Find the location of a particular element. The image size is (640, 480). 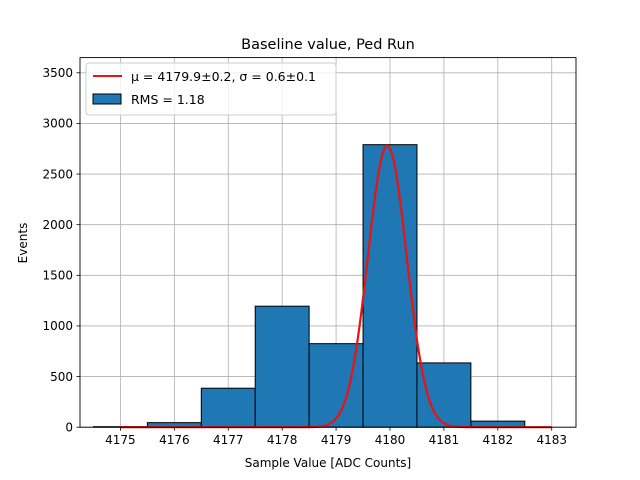

chart-title: Baseline value, Ped Run is located at coordinates (328, 45).